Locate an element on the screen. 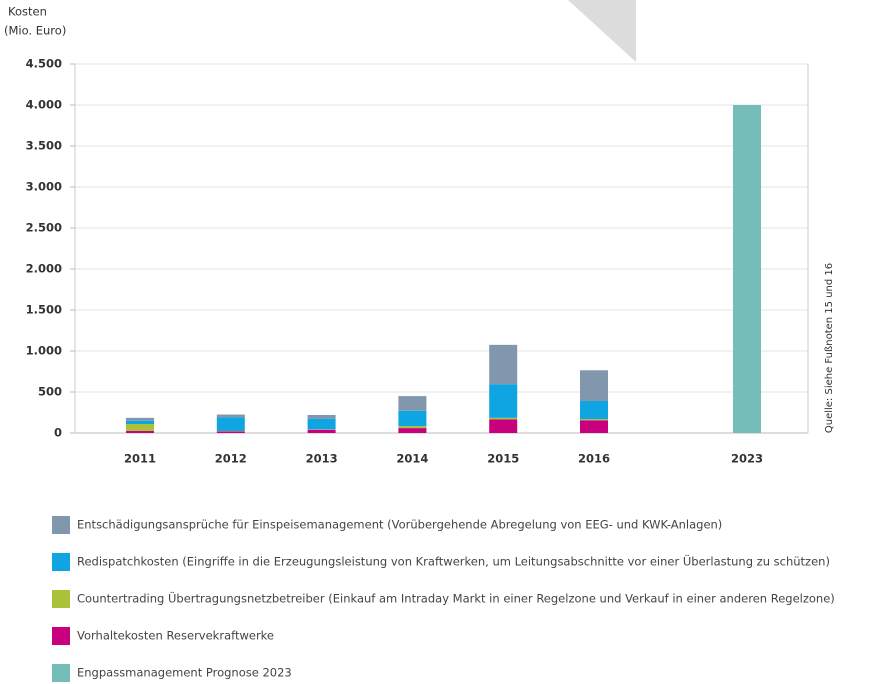  y-axis-label: Kosten is located at coordinates (27, 12).